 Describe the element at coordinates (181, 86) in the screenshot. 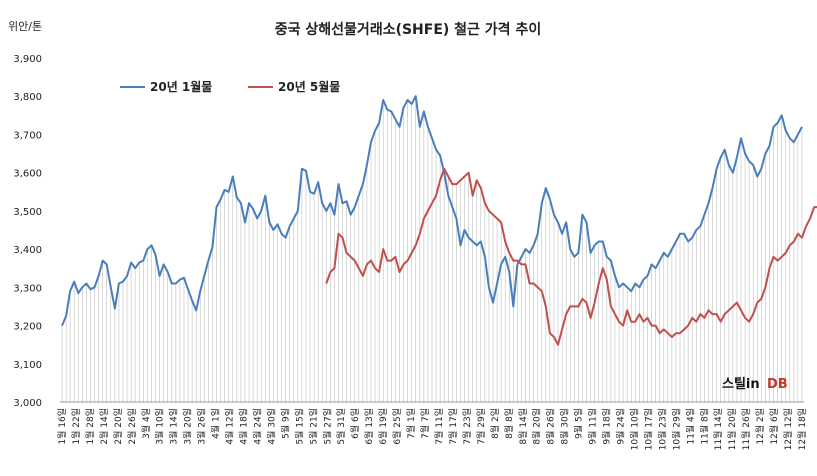

I see `legend-label-series-1: 20년 1월물` at that location.